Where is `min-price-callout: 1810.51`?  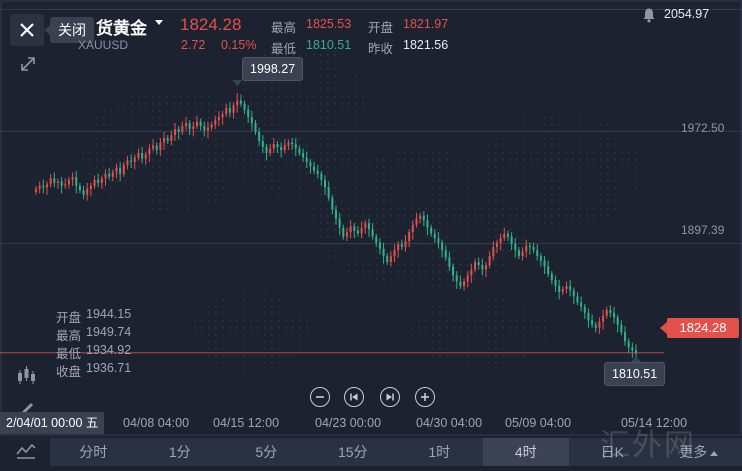
min-price-callout: 1810.51 is located at coordinates (635, 374).